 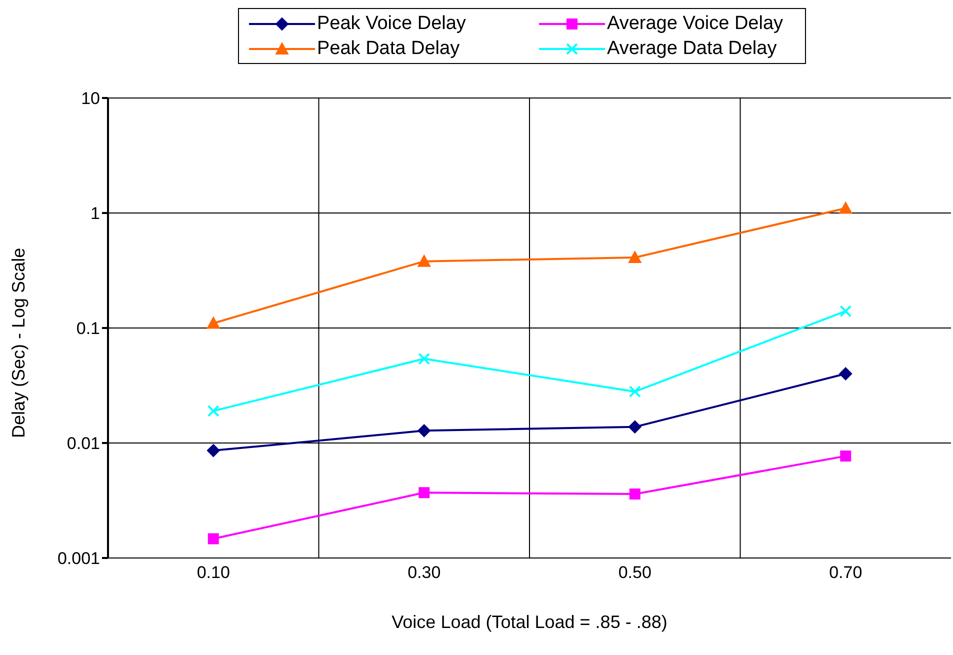 I want to click on y-tick-label: 0.01, so click(x=83, y=444).